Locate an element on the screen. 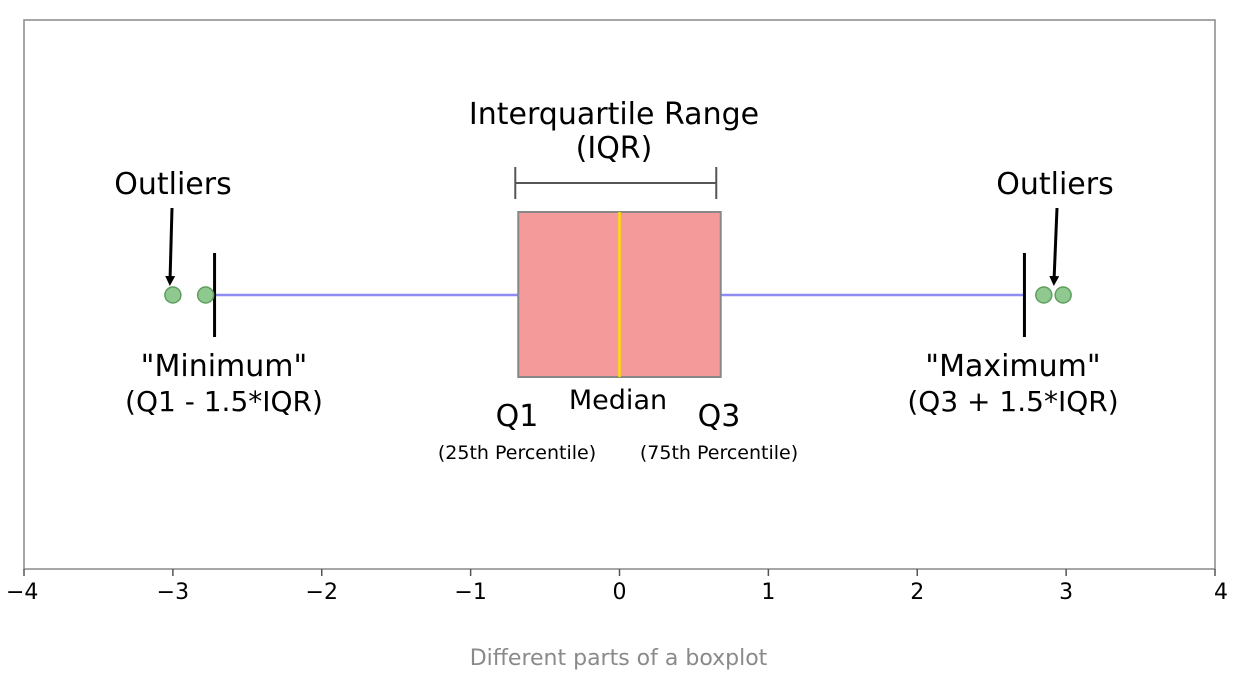 The height and width of the screenshot is (686, 1237). maximum-formula: (Q3 + 1.5*IQR) is located at coordinates (1012, 401).